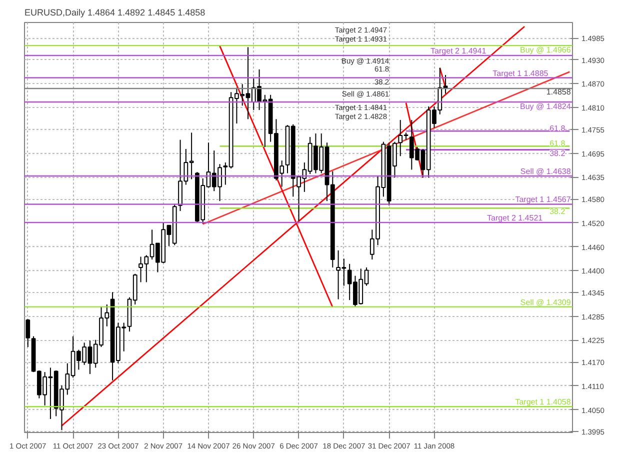 The height and width of the screenshot is (471, 625). Describe the element at coordinates (543, 402) in the screenshot. I see `ref-line-label: Target 1 1.4058` at that location.